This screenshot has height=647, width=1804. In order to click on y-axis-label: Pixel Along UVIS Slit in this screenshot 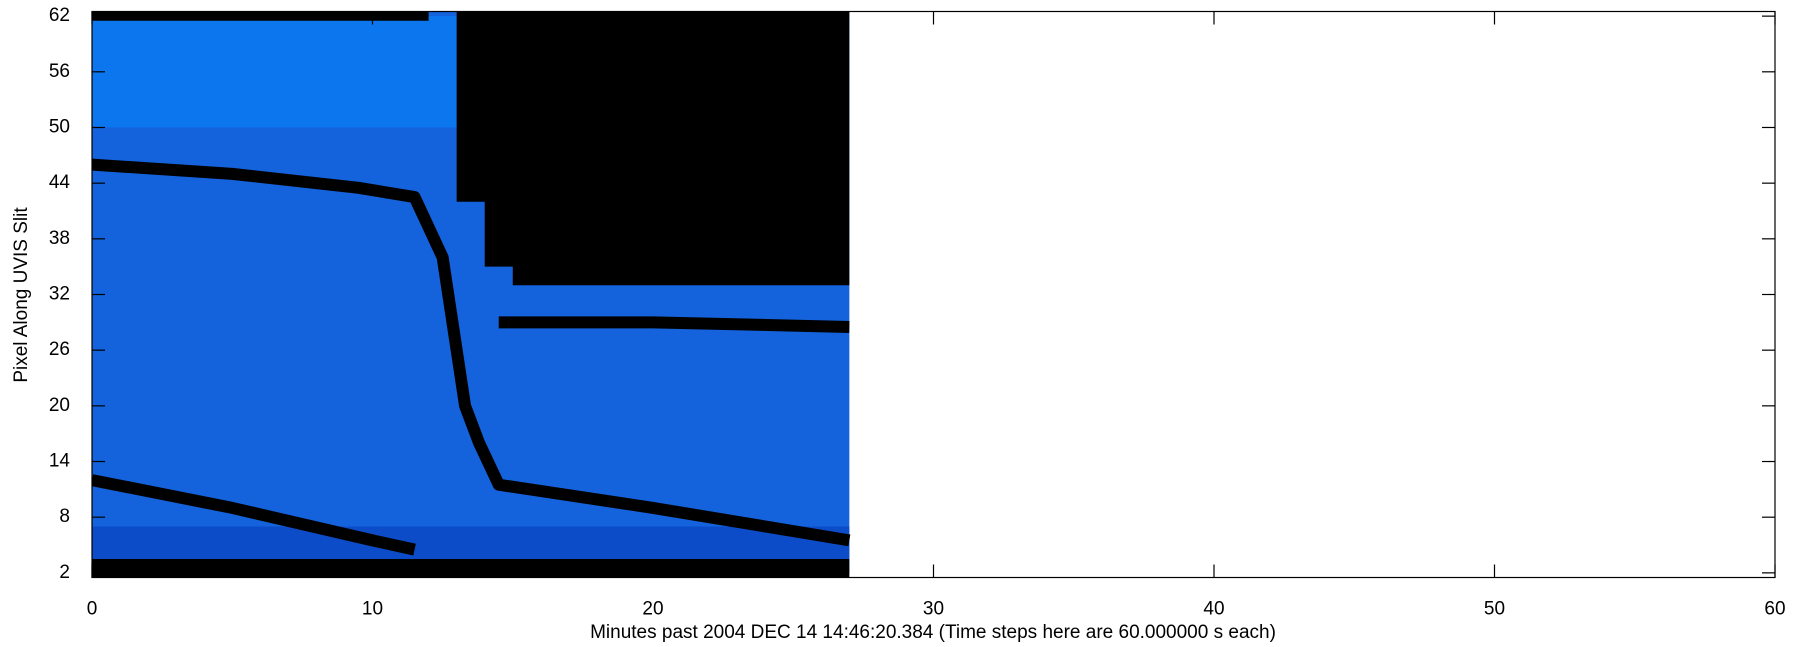, I will do `click(21, 295)`.